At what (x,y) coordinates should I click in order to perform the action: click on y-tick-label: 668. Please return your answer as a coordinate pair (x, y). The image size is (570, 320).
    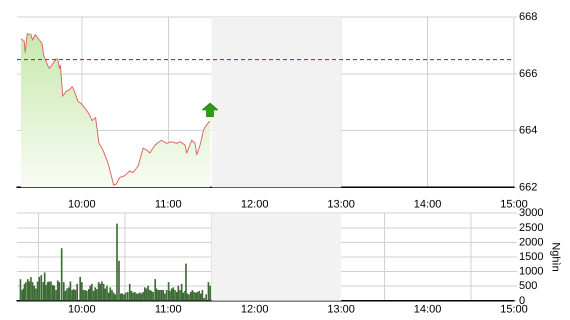
    Looking at the image, I should click on (528, 17).